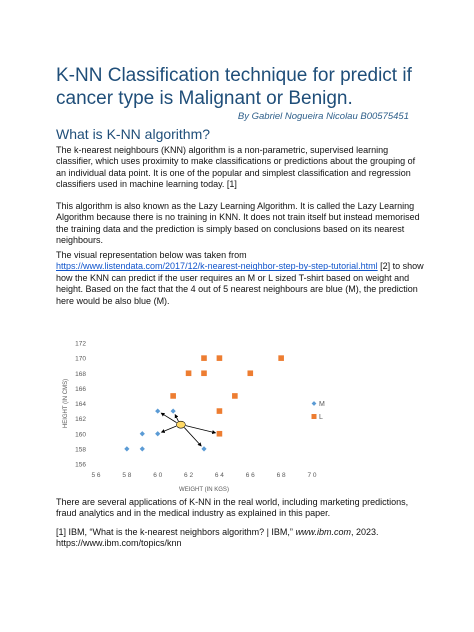 The height and width of the screenshot is (632, 474). Describe the element at coordinates (66, 403) in the screenshot. I see `y-axis-label: HEIGHT (IN CMS)` at that location.